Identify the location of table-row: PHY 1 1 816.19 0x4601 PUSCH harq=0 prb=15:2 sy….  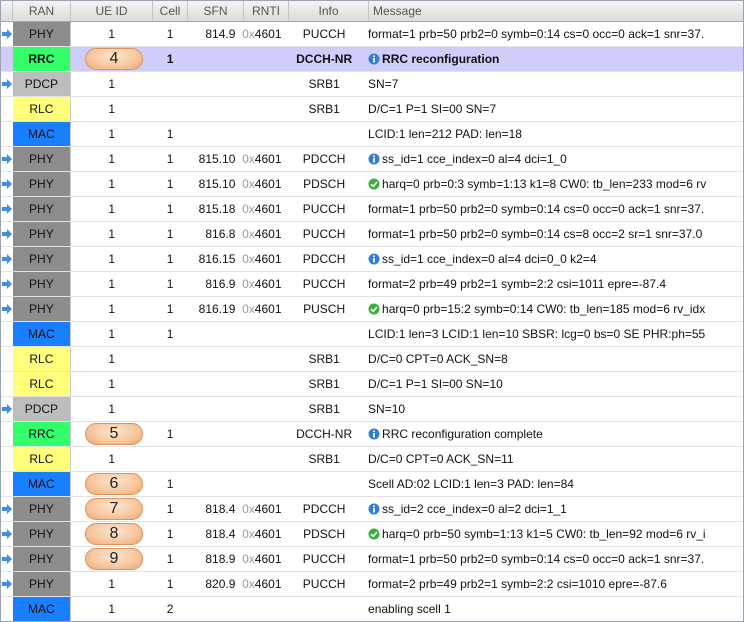
(372, 309).